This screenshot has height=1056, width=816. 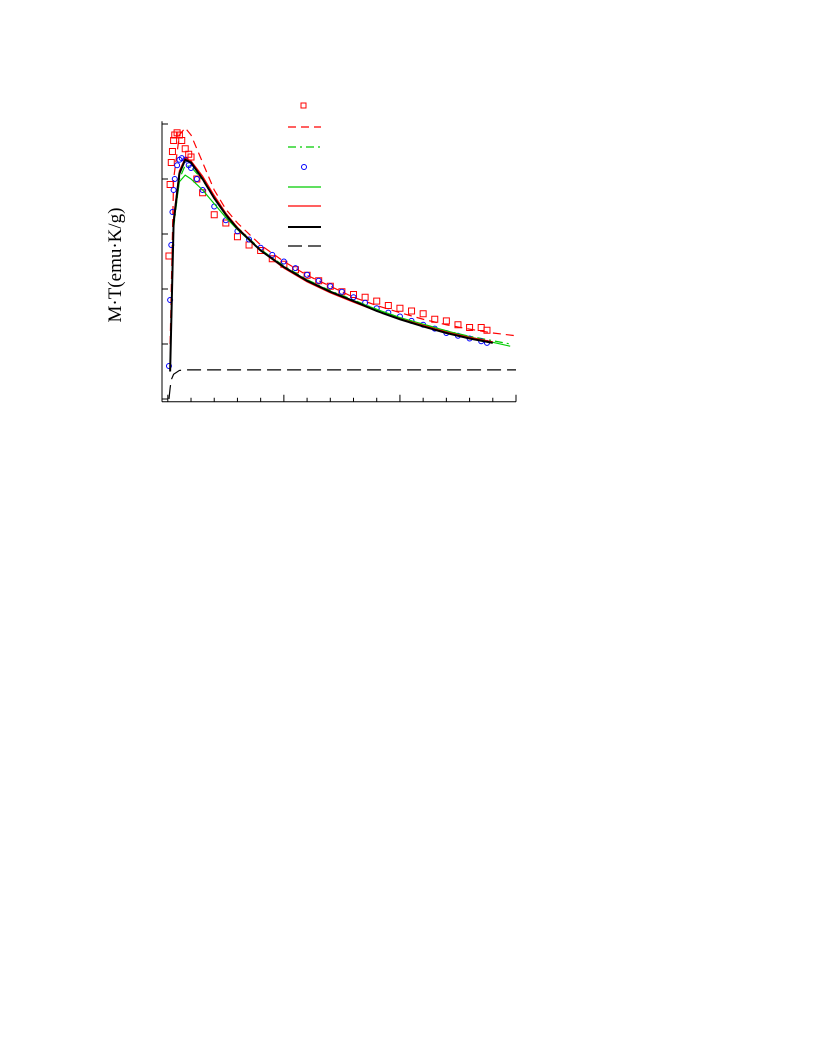 What do you see at coordinates (115, 264) in the screenshot?
I see `y-axis-label: M·T(emu·K/g)` at bounding box center [115, 264].